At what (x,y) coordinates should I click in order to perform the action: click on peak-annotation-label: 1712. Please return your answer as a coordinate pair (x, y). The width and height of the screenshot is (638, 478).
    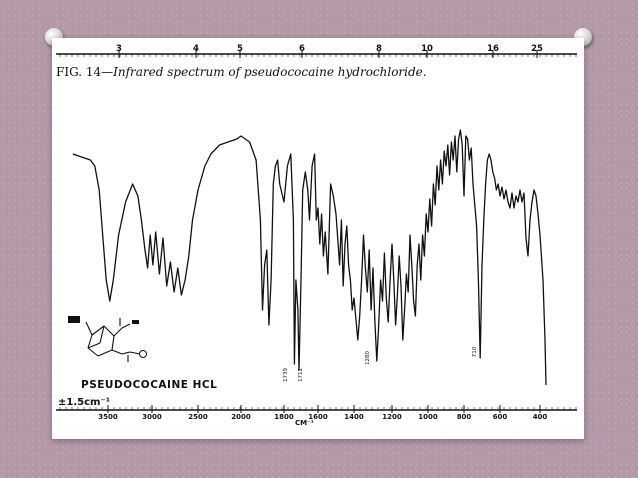
    Looking at the image, I should click on (301, 375).